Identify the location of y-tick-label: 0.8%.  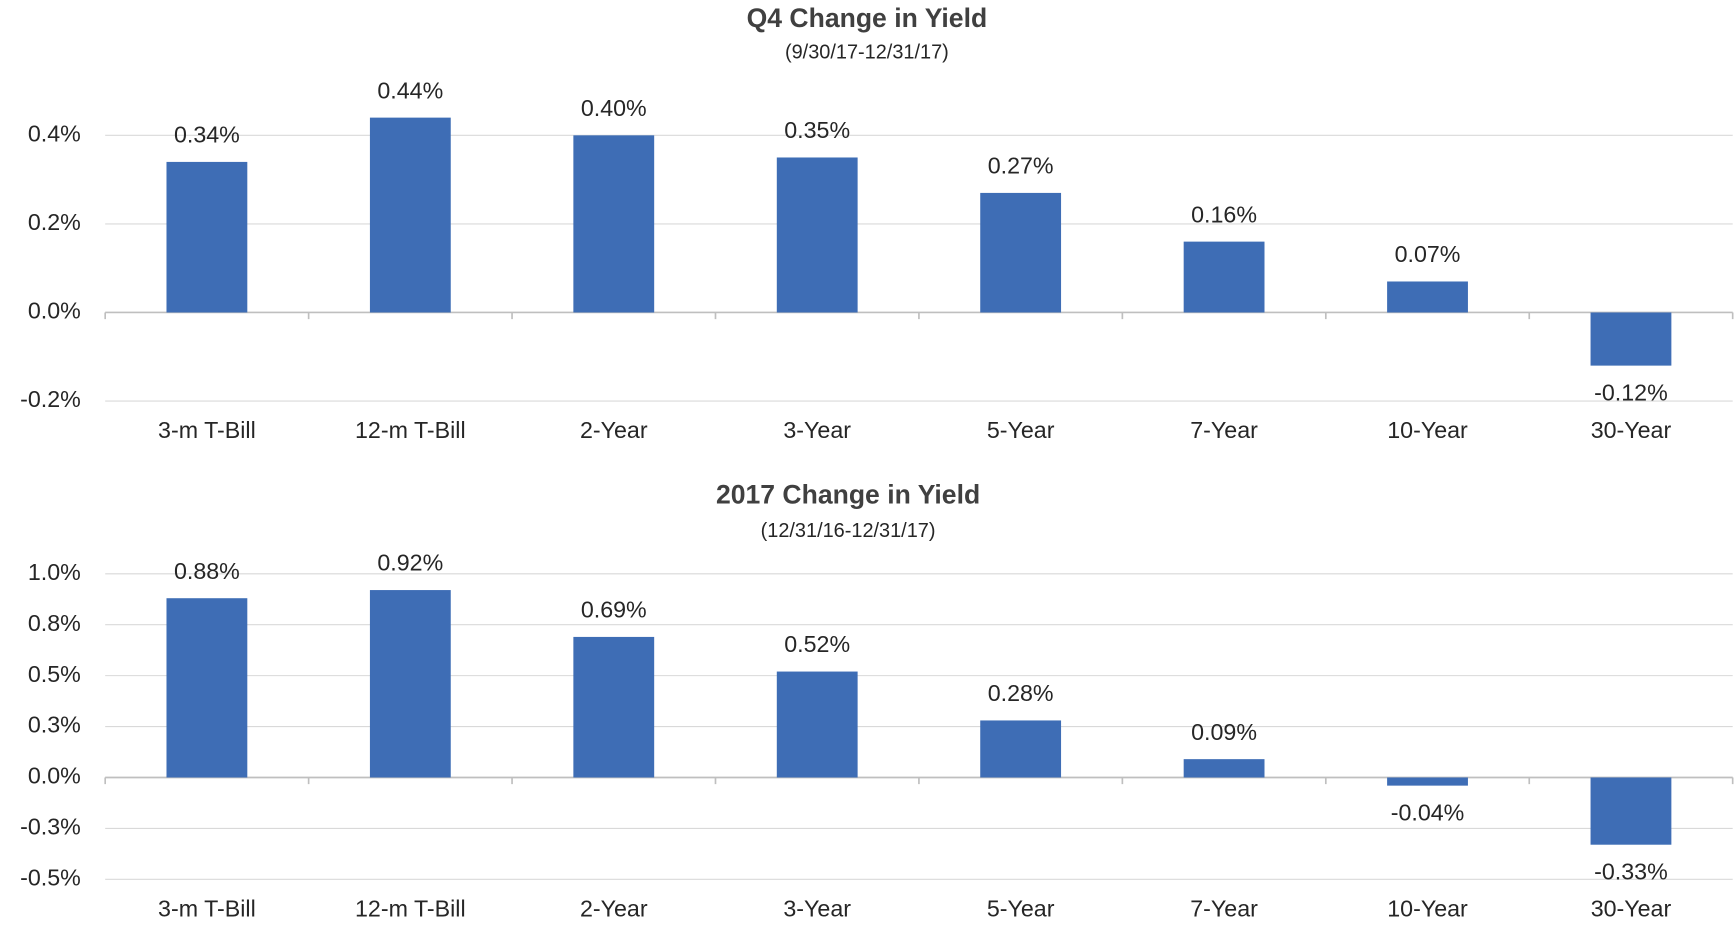
(54, 623).